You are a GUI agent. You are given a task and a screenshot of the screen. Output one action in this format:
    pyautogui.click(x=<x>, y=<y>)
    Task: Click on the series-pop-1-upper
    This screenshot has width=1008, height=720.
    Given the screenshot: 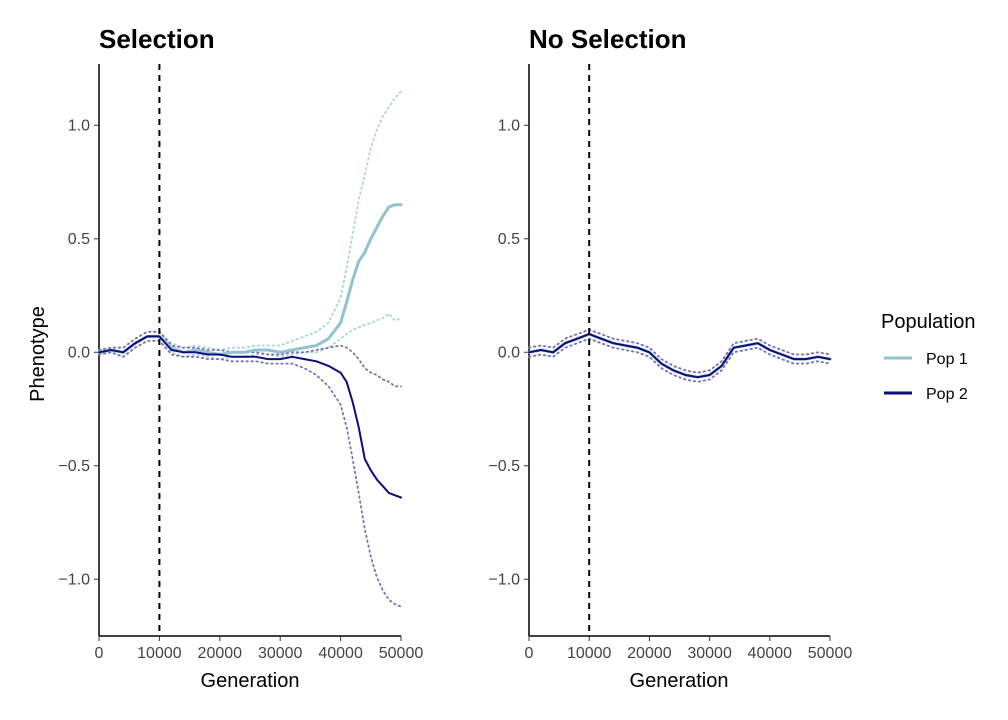 What is the action you would take?
    pyautogui.click(x=250, y=220)
    